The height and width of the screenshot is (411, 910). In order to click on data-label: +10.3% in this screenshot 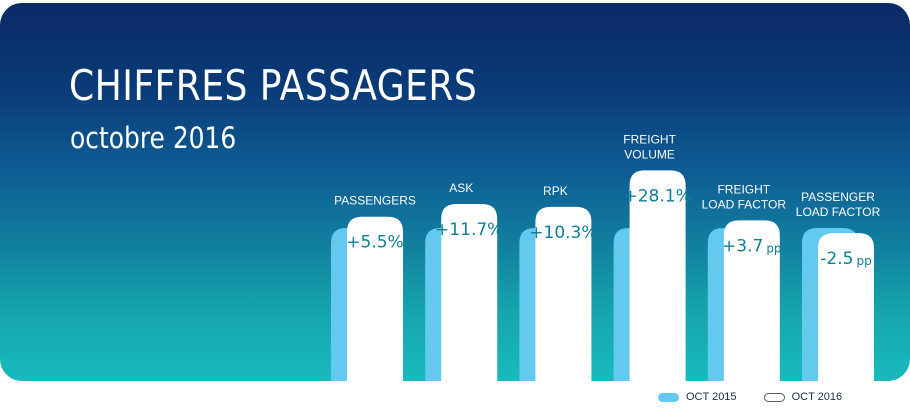, I will do `click(563, 233)`.